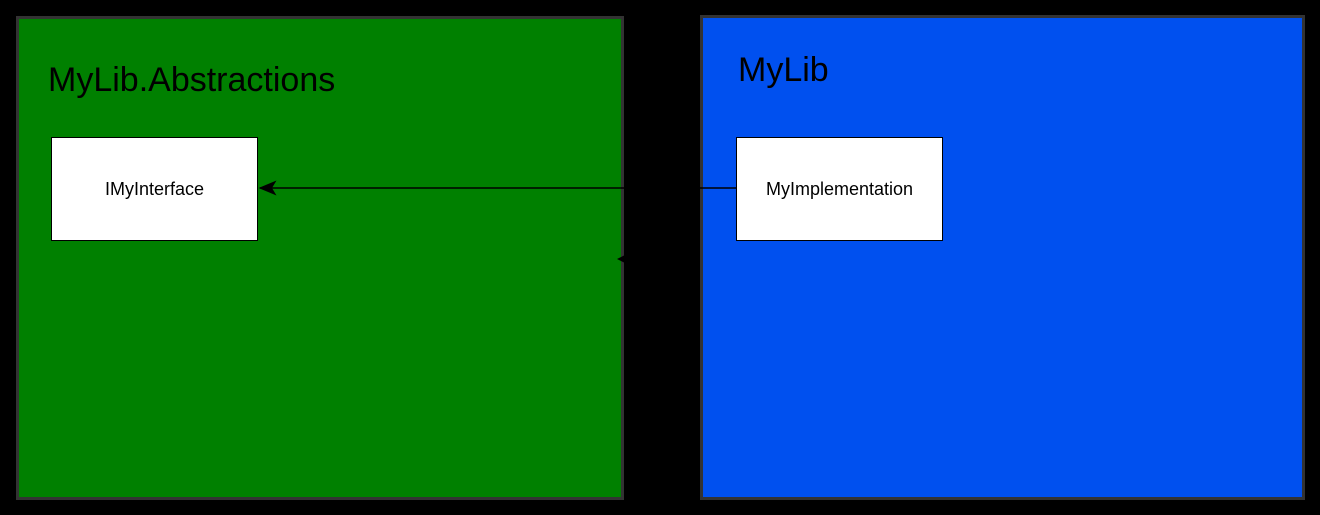 The width and height of the screenshot is (1320, 515). What do you see at coordinates (192, 80) in the screenshot?
I see `package-title-mylib-abstractions: MyLib.Abstractions` at bounding box center [192, 80].